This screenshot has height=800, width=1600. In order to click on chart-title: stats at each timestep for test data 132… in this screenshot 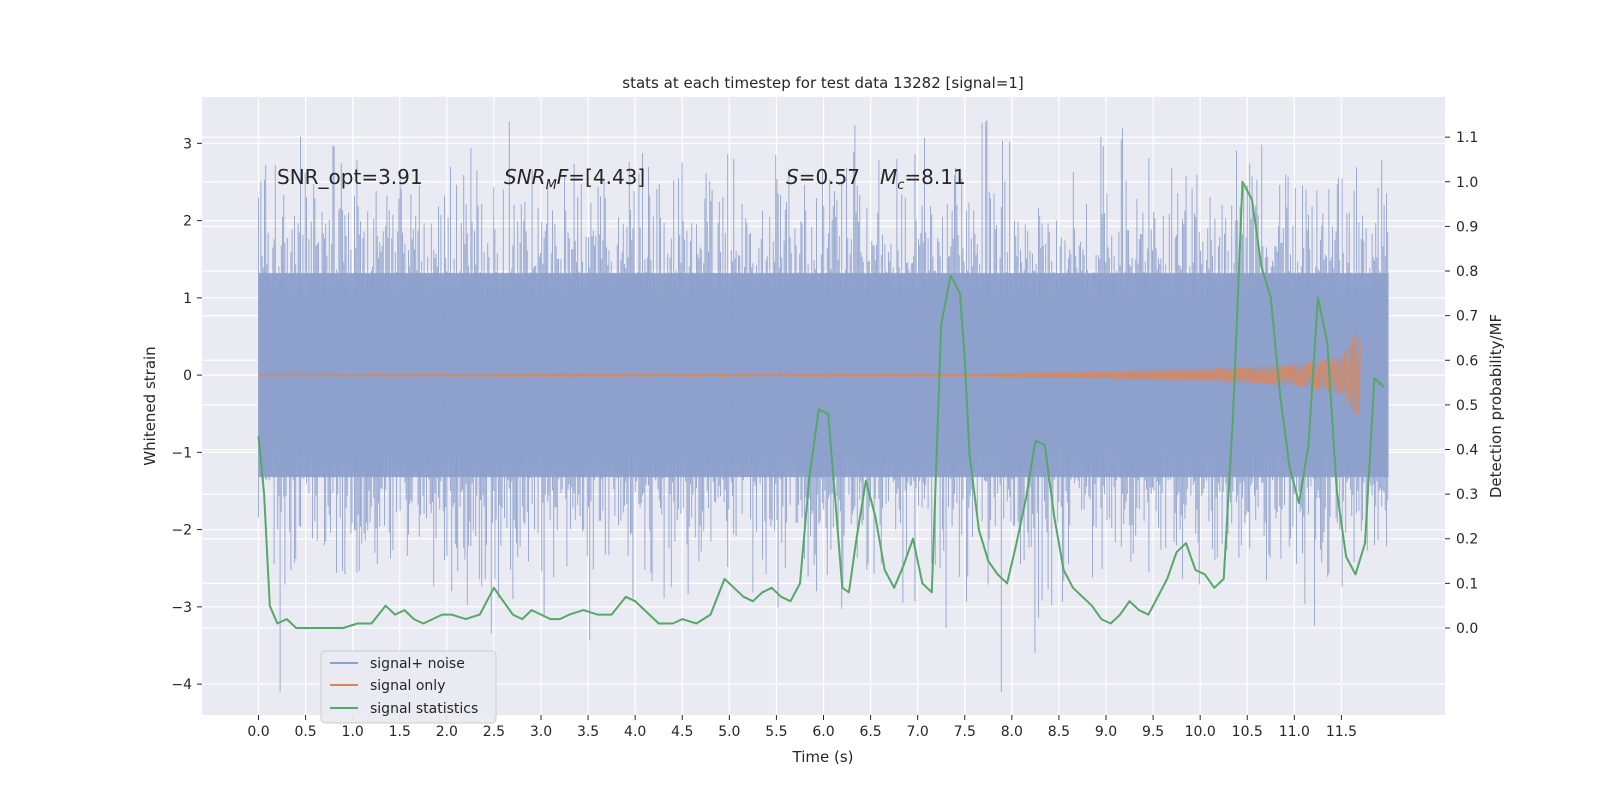, I will do `click(822, 83)`.